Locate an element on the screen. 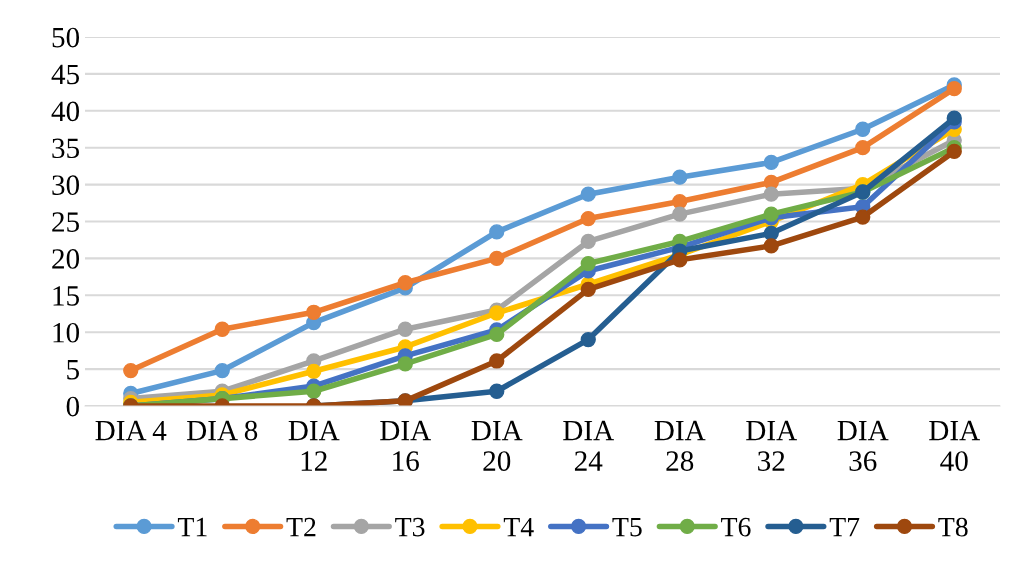 Image resolution: width=1018 pixels, height=581 pixels. y-tick-label: 10 is located at coordinates (66, 332).